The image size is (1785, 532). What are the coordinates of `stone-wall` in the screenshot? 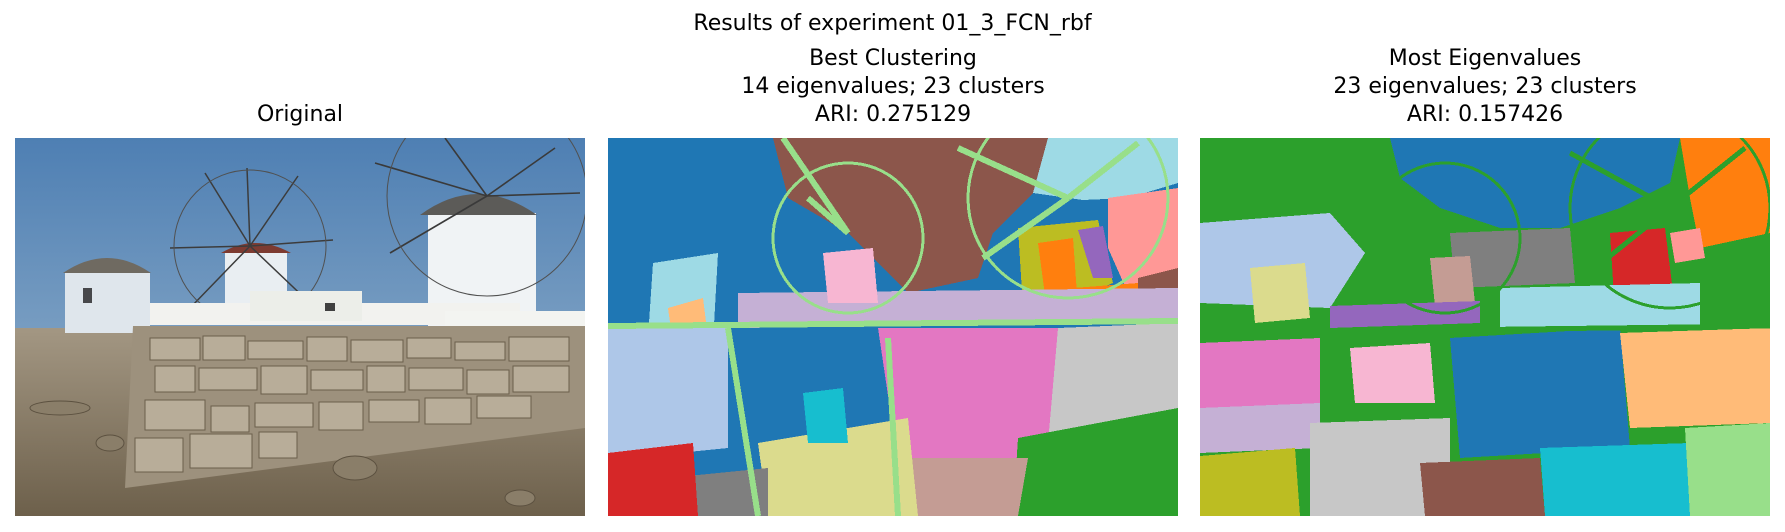 It's located at (355, 407).